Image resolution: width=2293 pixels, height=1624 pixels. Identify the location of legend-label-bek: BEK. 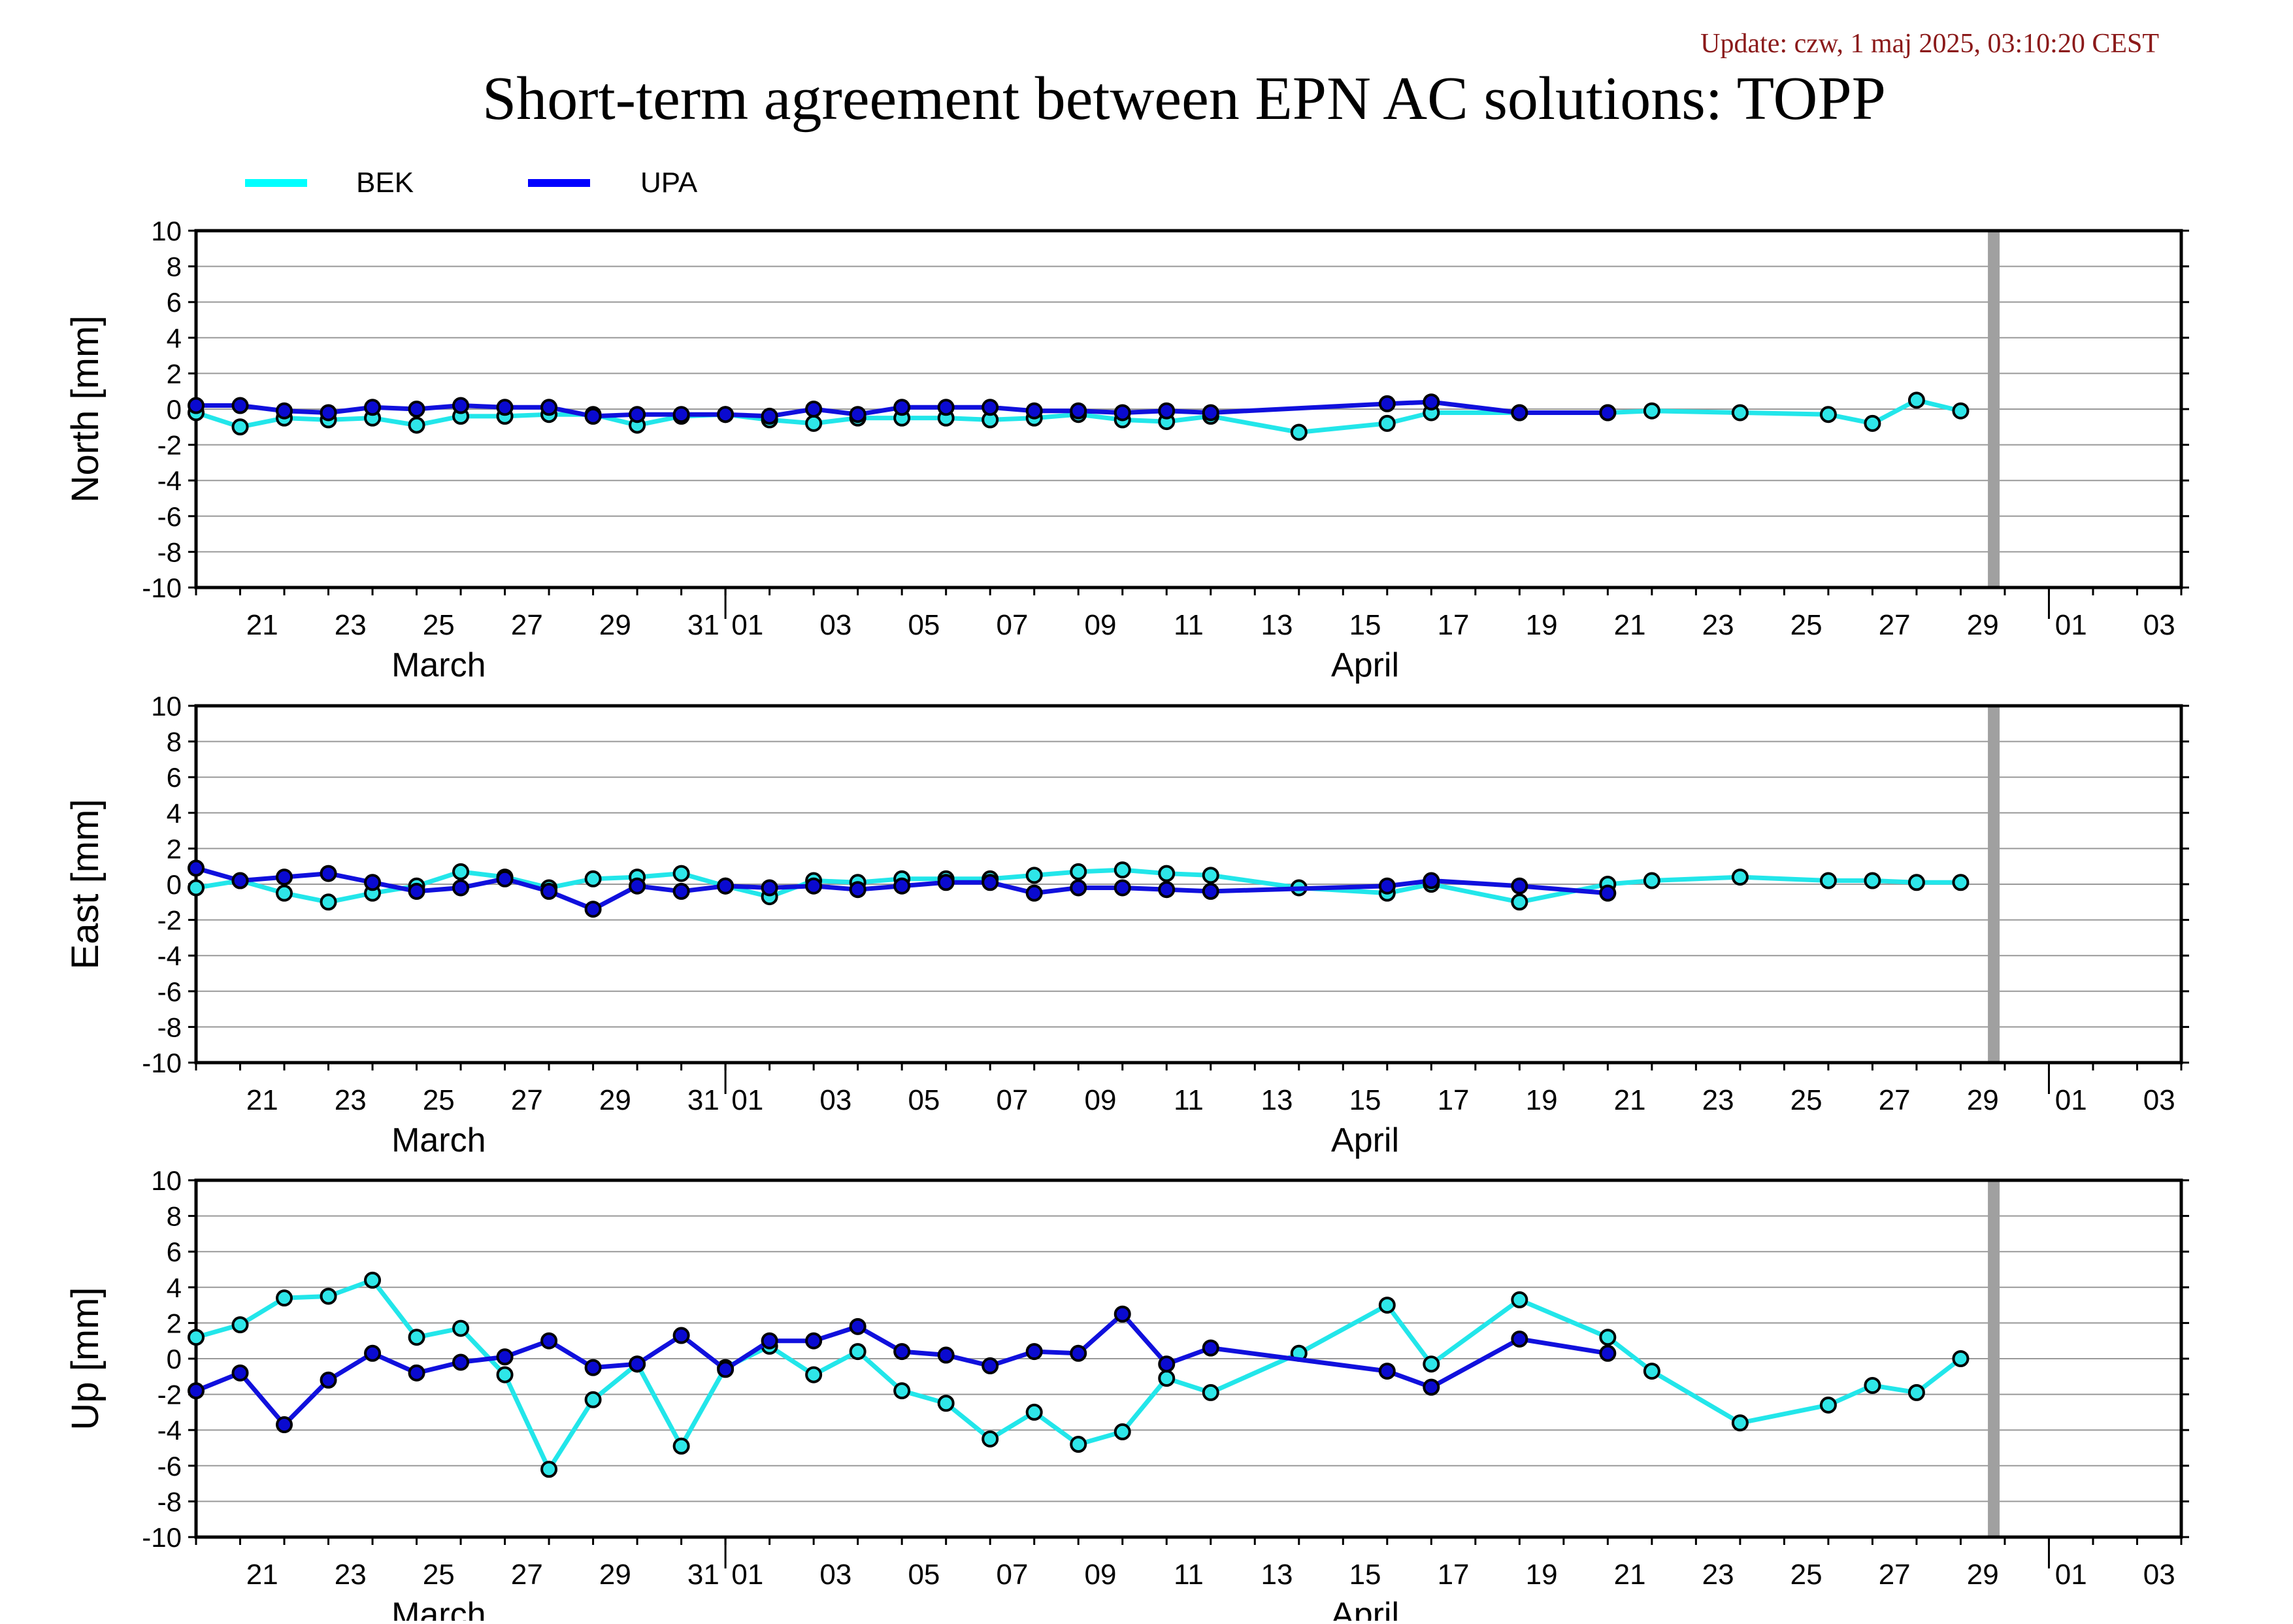
(385, 183).